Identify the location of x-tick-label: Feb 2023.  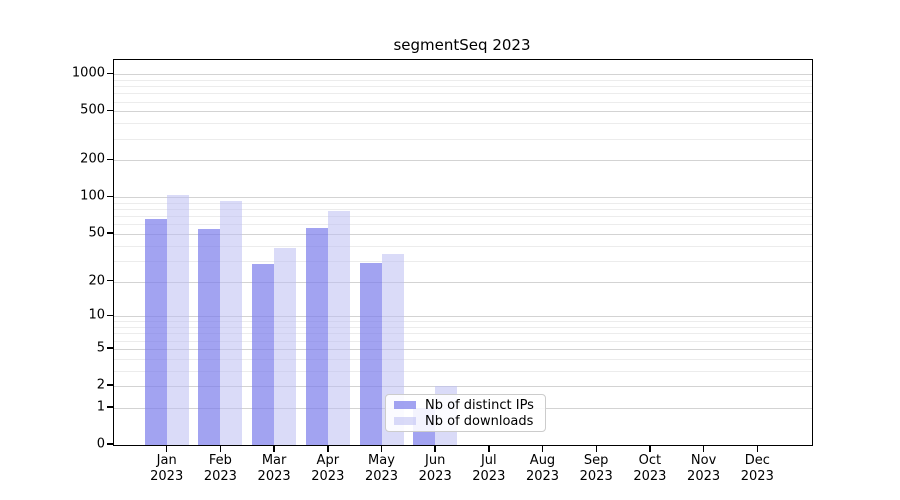
(220, 468).